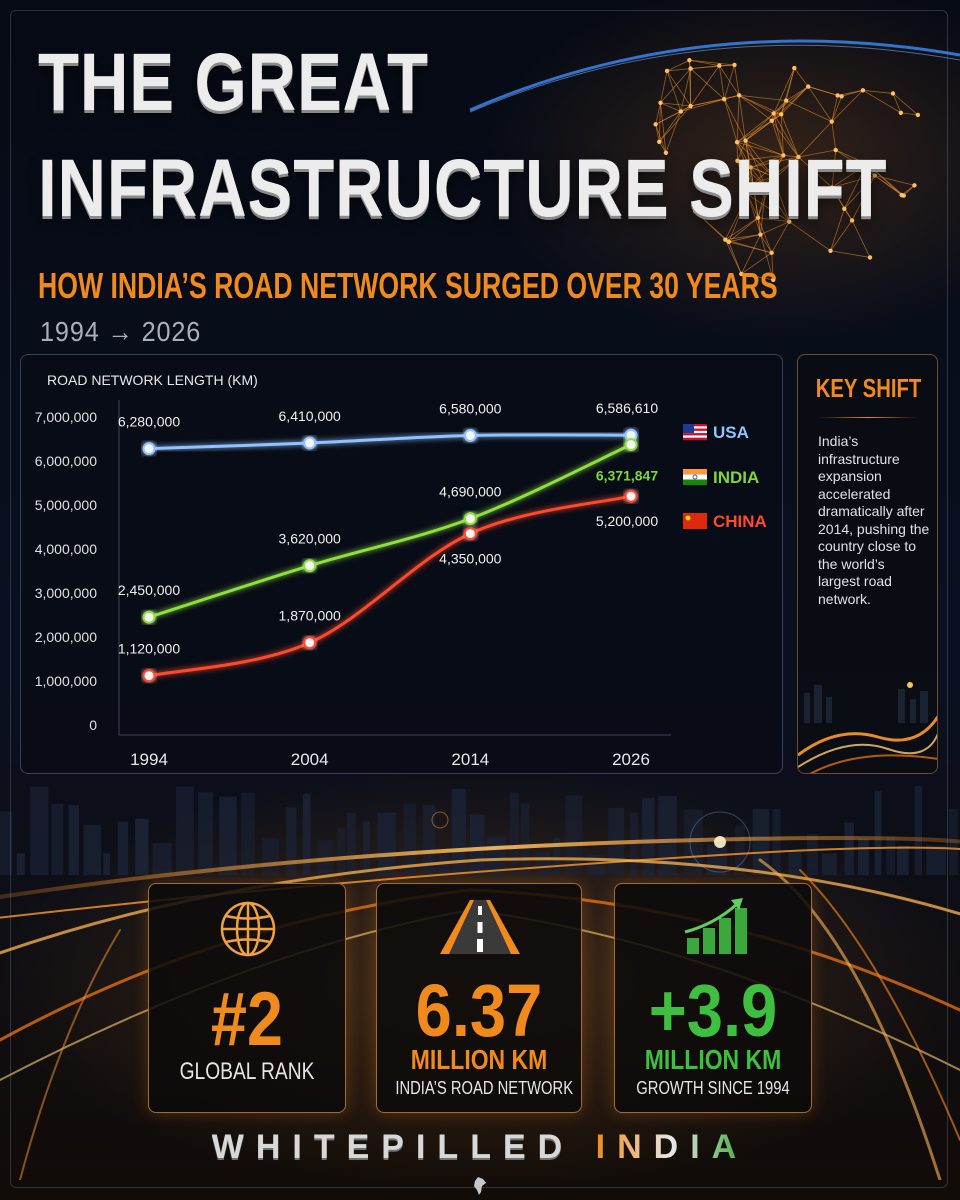 Image resolution: width=960 pixels, height=1200 pixels. What do you see at coordinates (672, 1147) in the screenshot?
I see `brand-part-2: INDIA` at bounding box center [672, 1147].